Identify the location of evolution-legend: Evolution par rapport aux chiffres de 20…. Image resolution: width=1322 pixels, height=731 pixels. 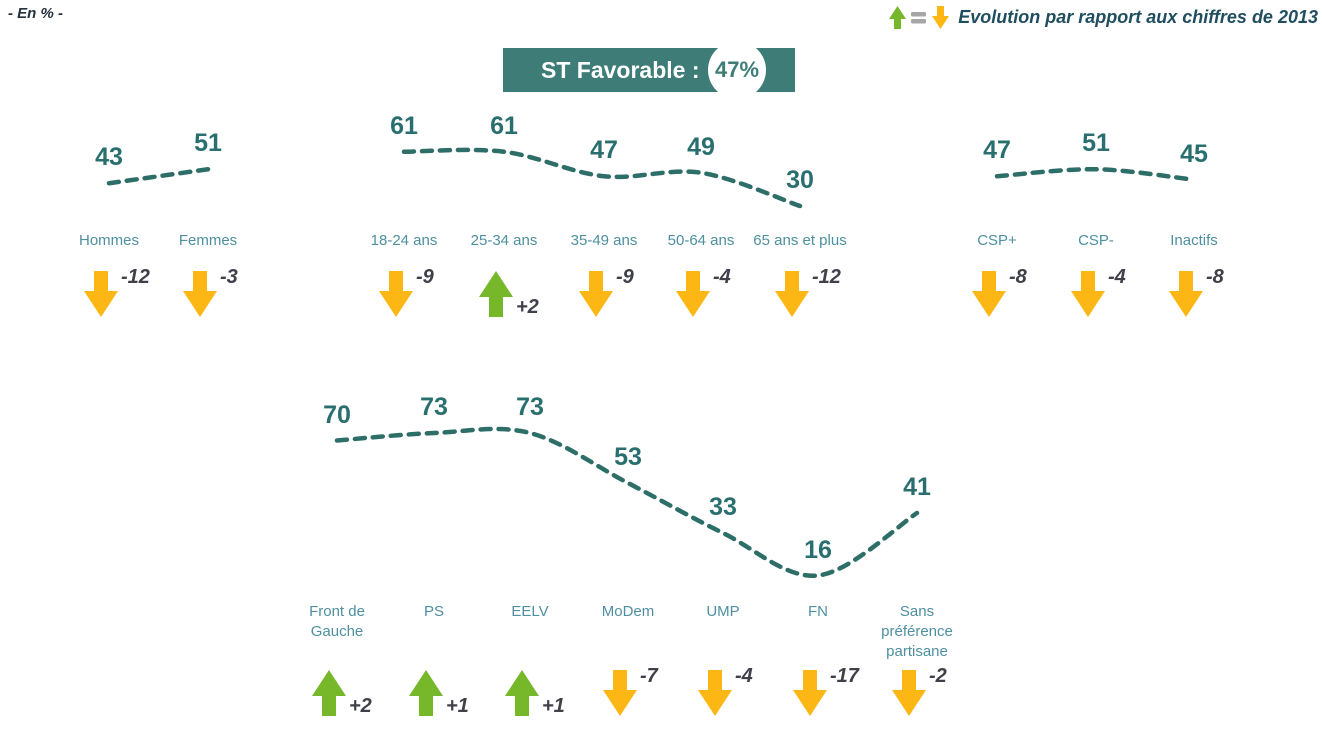
(1103, 17).